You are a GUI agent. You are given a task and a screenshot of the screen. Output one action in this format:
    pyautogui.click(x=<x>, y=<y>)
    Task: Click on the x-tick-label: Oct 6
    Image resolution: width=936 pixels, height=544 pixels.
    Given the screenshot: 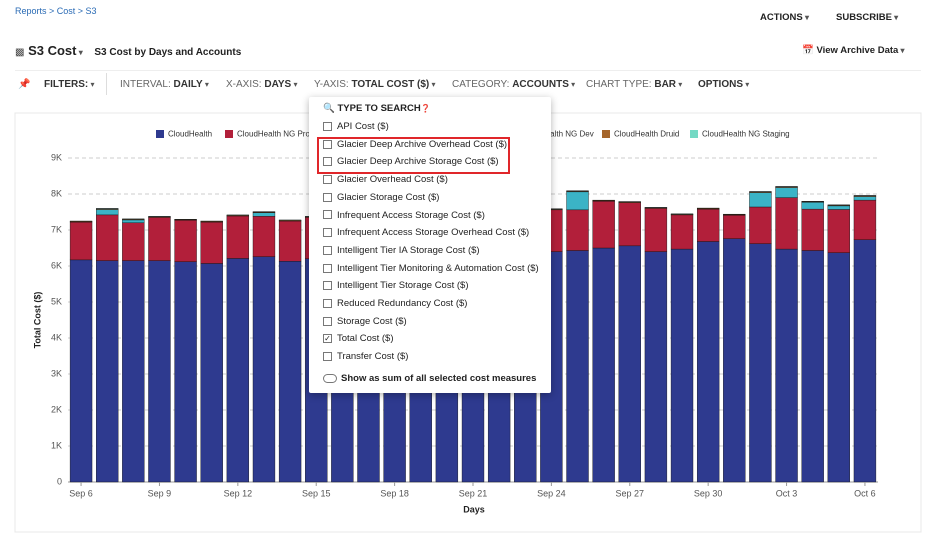 What is the action you would take?
    pyautogui.click(x=865, y=493)
    